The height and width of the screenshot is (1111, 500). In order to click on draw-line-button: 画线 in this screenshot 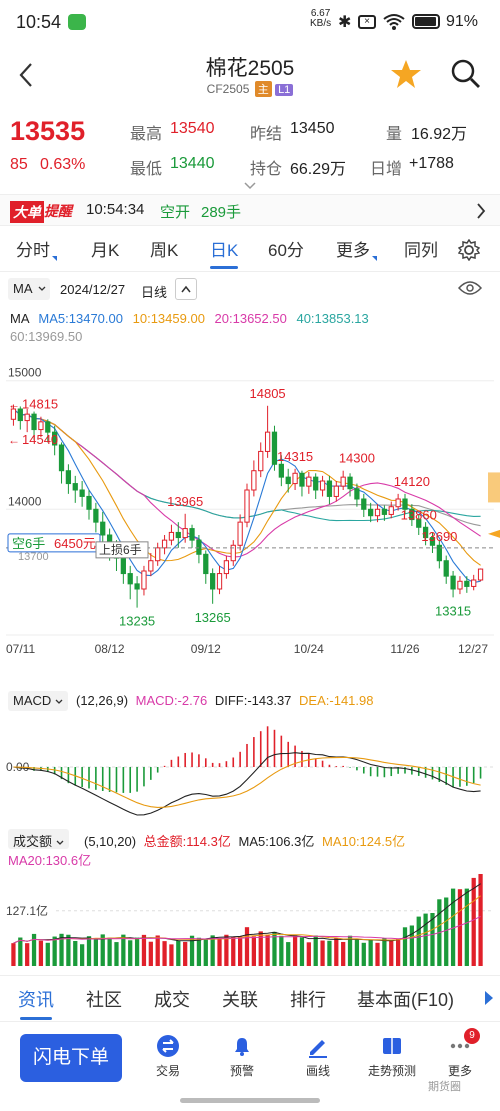, I will do `click(318, 1056)`.